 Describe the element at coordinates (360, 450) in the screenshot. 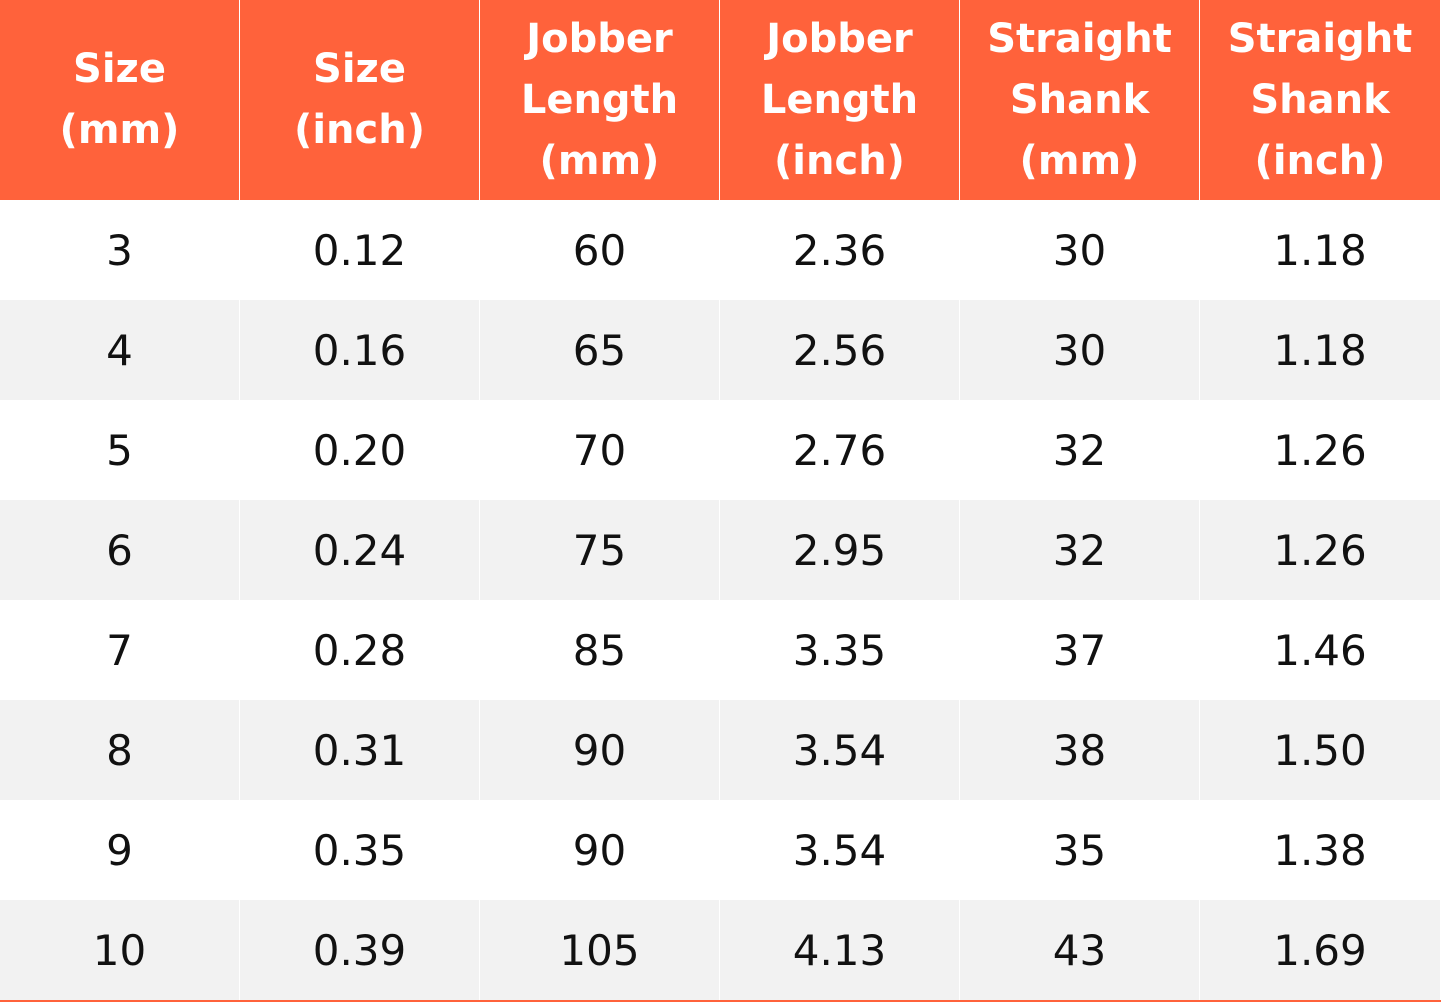

I see `table-cell: 0.20` at that location.